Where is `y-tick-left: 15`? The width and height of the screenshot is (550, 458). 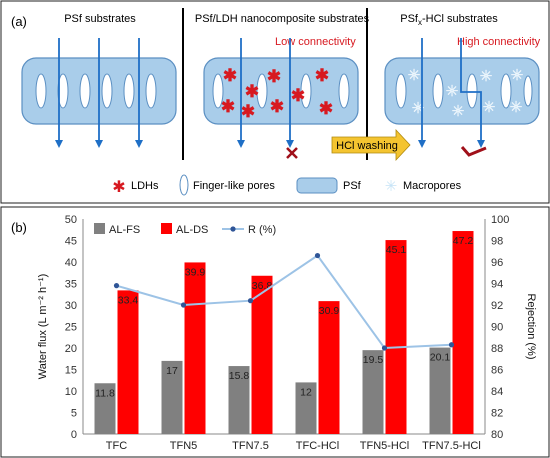
y-tick-left: 15 is located at coordinates (71, 371).